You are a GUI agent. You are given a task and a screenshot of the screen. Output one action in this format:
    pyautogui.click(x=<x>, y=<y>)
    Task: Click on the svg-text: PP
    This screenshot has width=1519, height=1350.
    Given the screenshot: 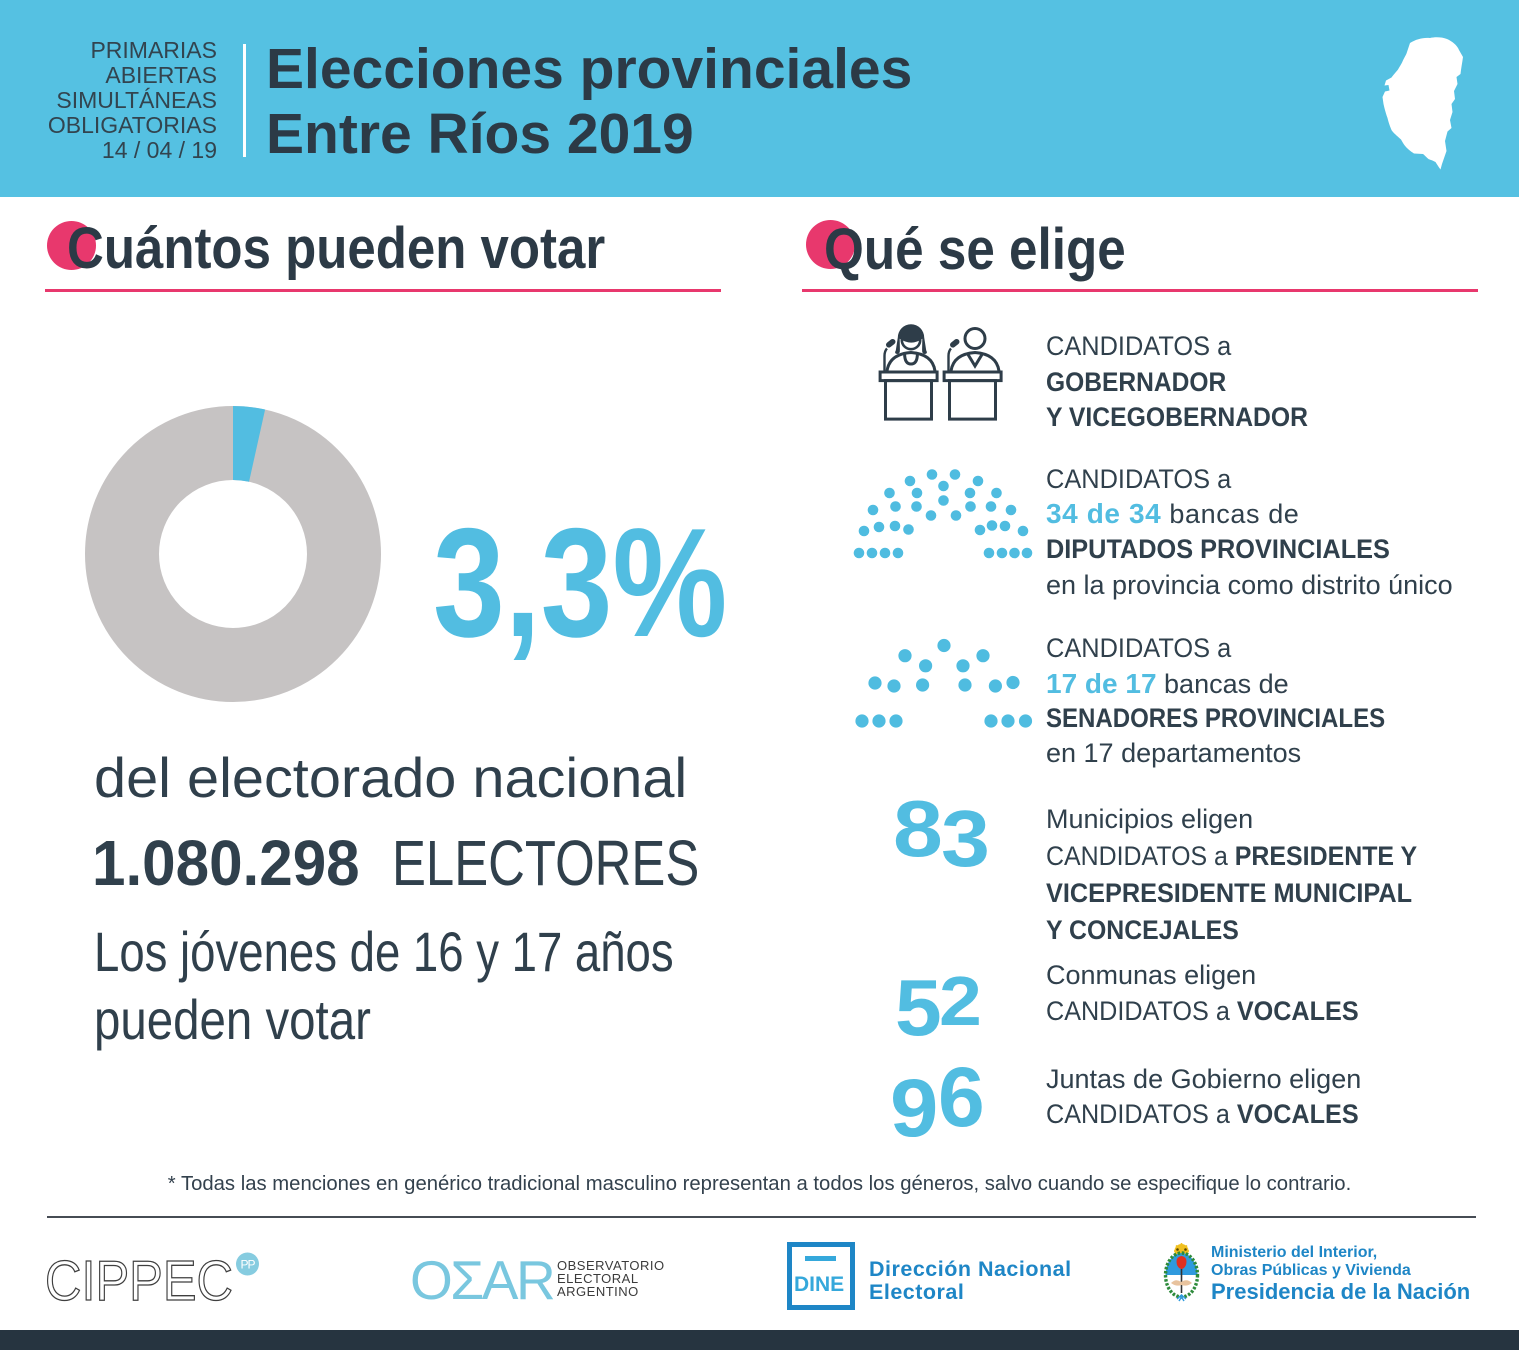 What is the action you would take?
    pyautogui.click(x=247, y=1265)
    